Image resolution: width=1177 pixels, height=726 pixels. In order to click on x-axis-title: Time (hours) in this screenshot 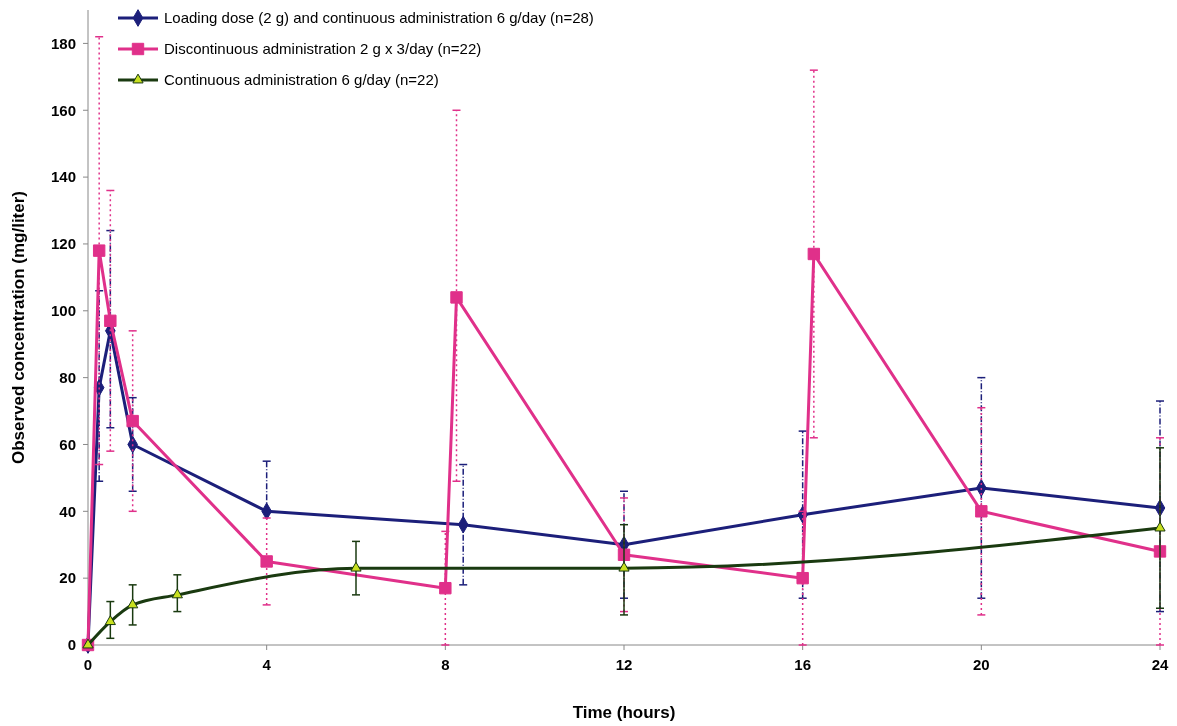, I will do `click(624, 712)`.